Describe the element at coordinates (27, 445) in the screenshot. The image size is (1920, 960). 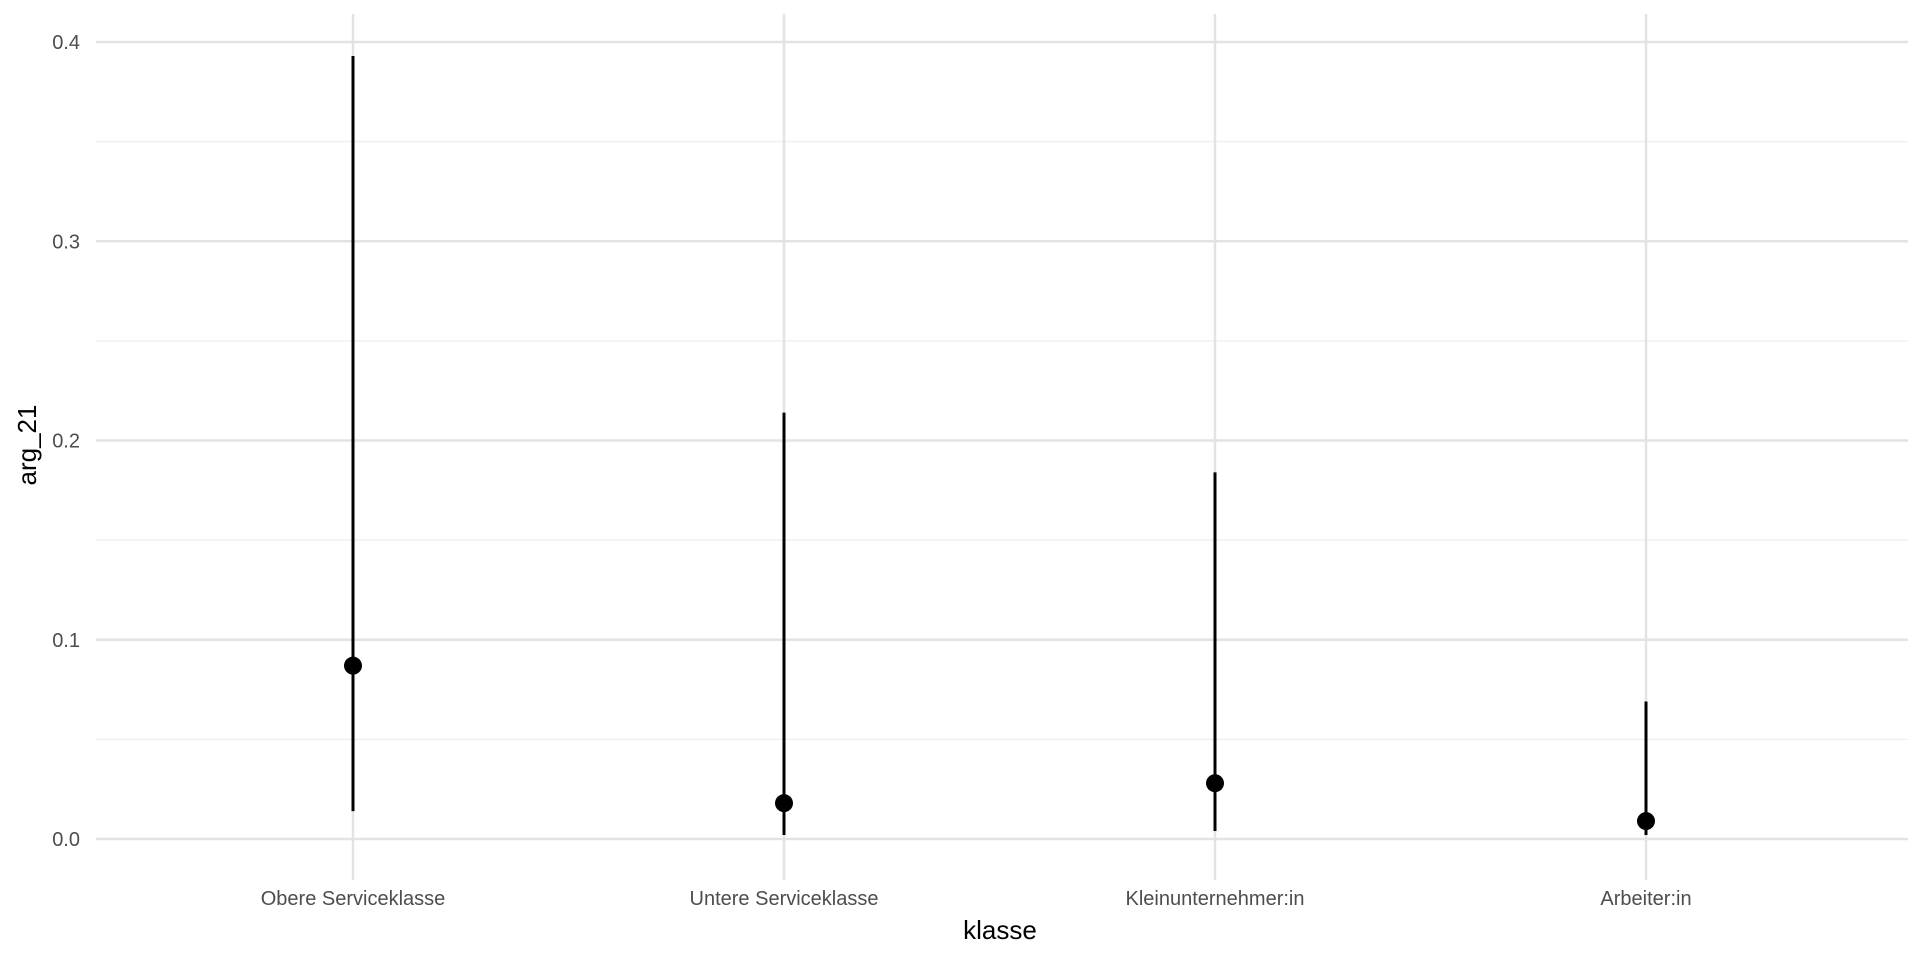
I see `y-axis-title: arg_21` at that location.